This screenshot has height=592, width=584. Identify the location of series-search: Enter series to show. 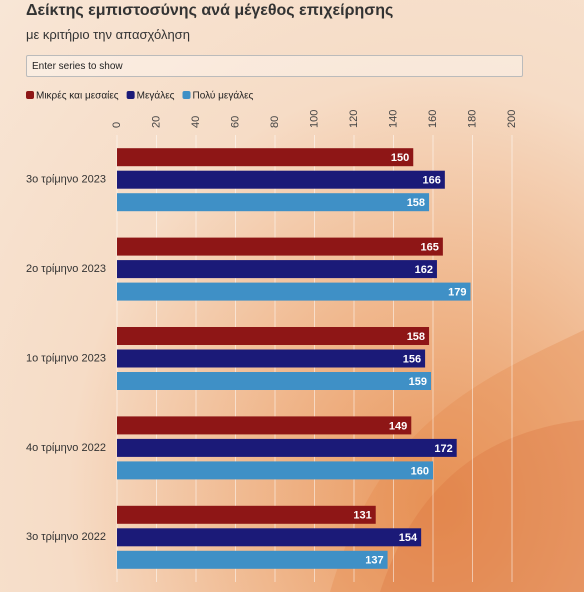
(274, 66).